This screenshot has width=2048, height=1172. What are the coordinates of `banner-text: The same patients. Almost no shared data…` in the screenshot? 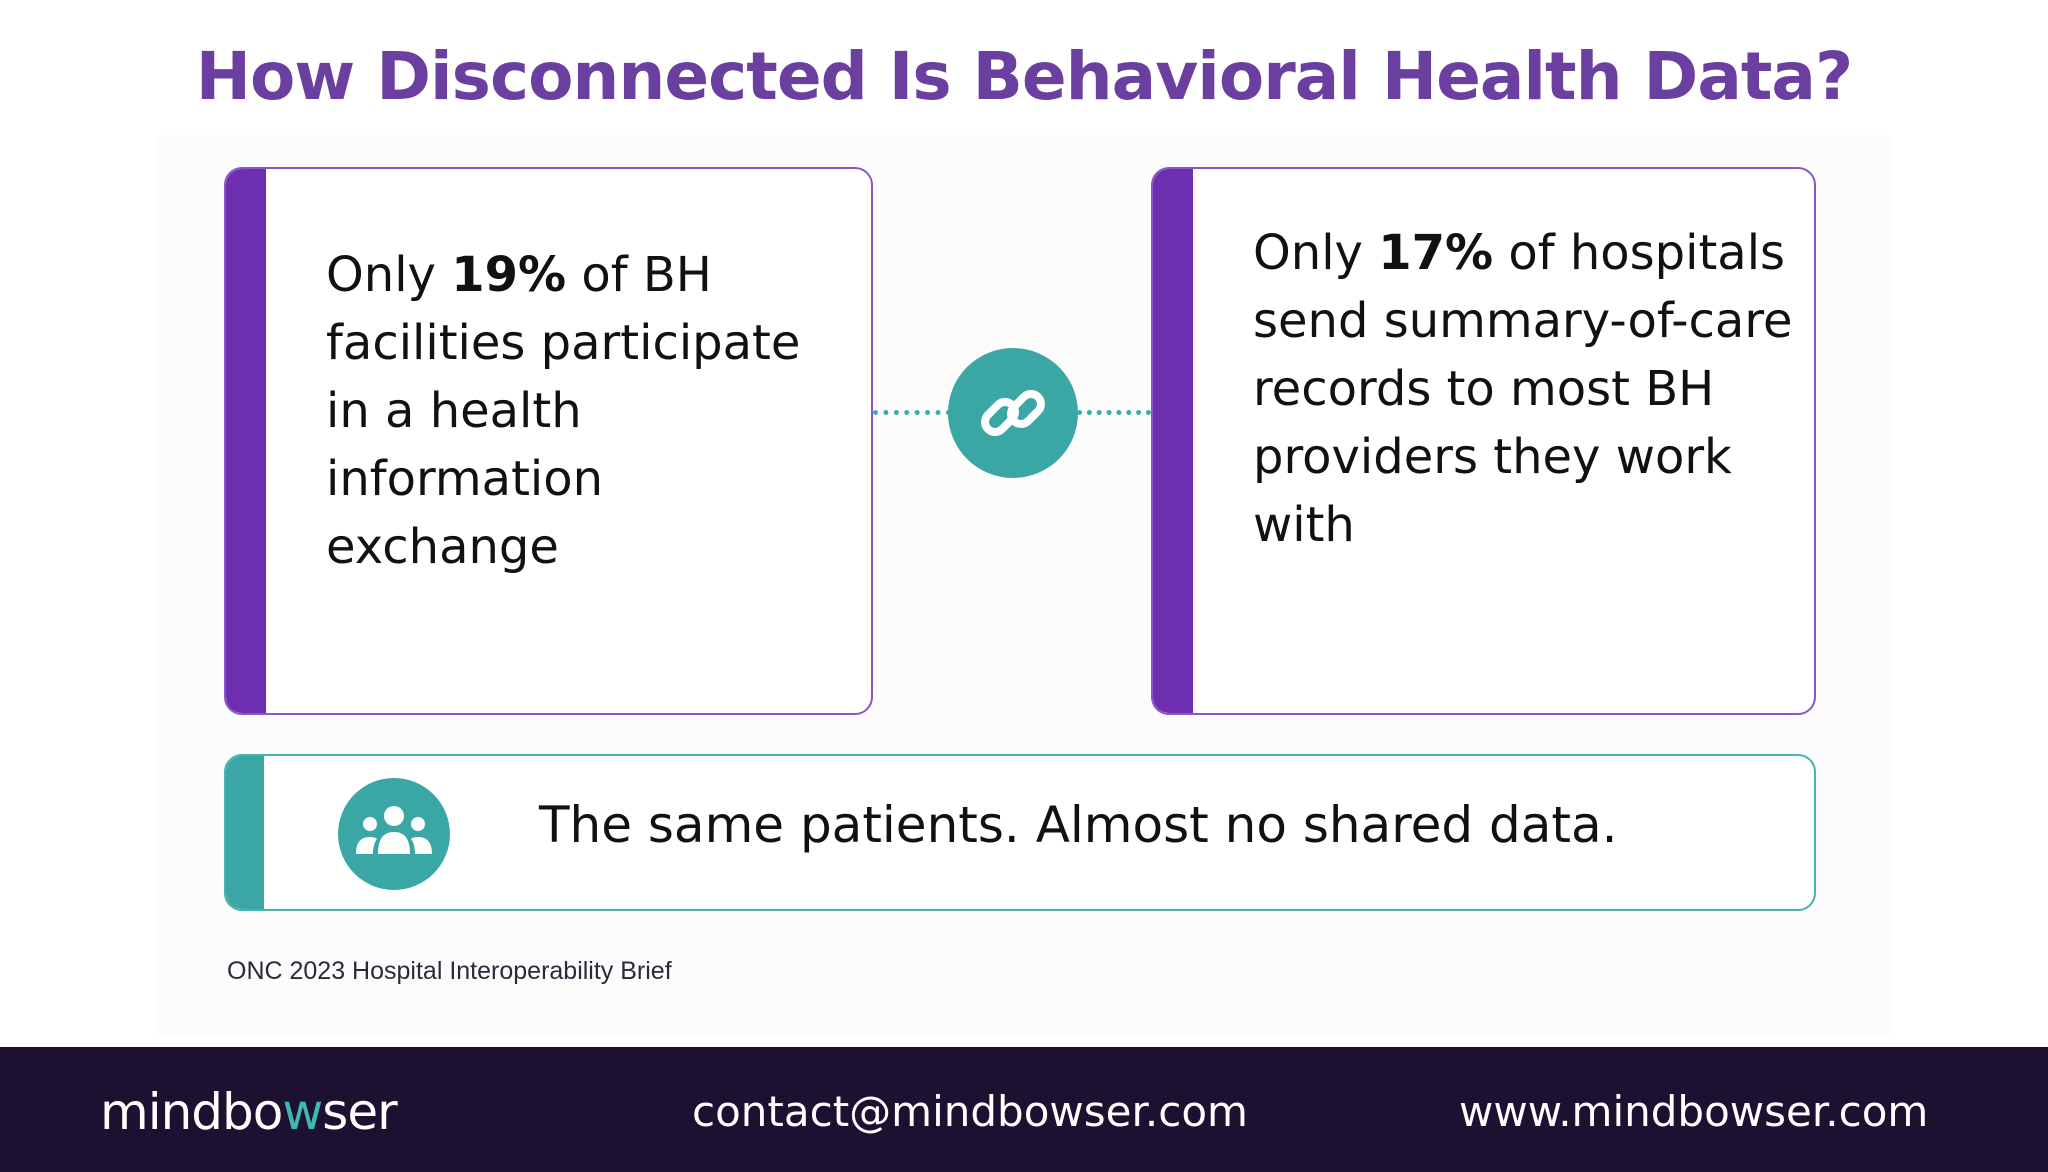 It's located at (1078, 825).